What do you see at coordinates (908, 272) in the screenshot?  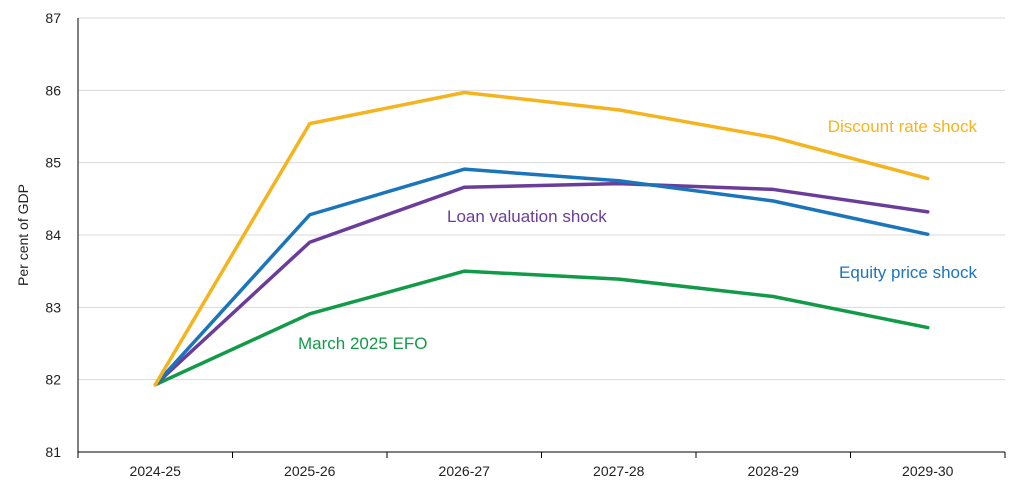 I see `series-label-equity-price-shock: Equity price shock` at bounding box center [908, 272].